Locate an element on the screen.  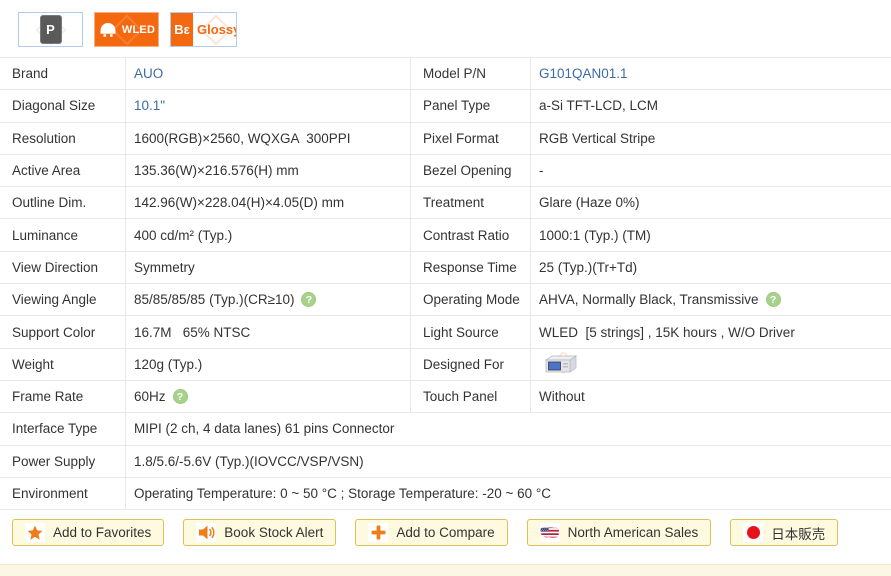
spec-value-text: AUO is located at coordinates (149, 74).